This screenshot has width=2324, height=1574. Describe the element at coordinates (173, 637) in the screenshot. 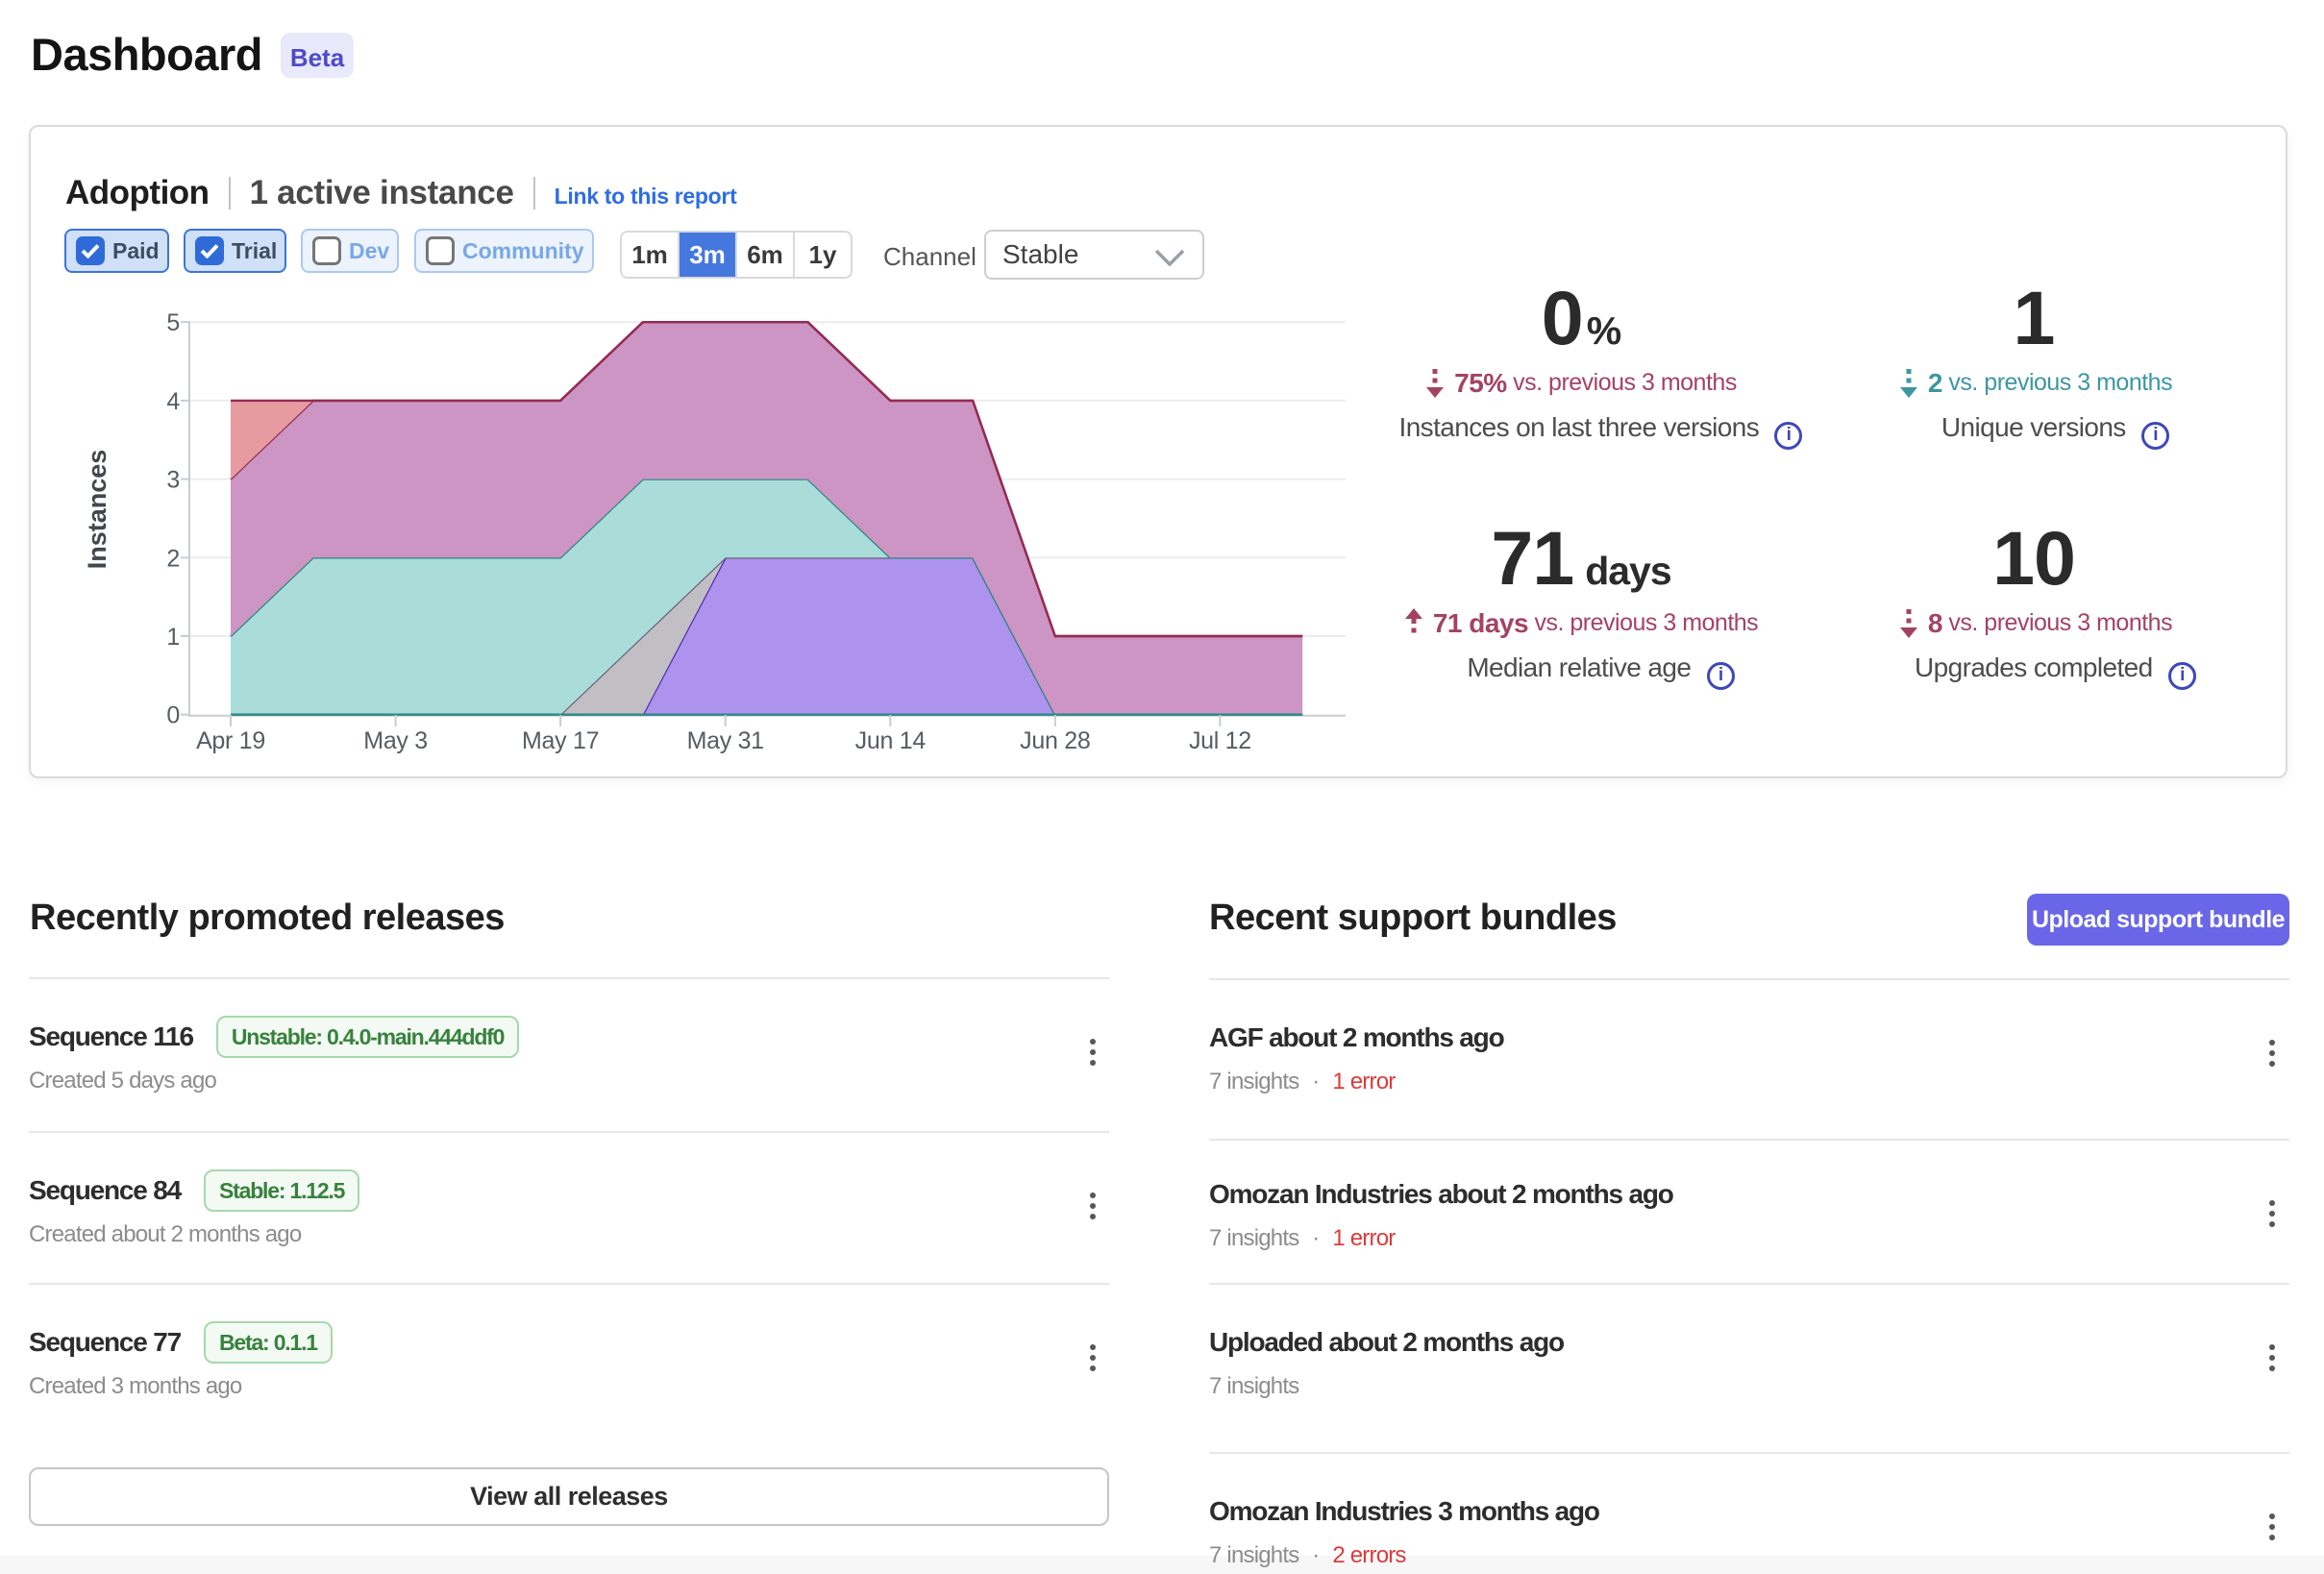

I see `svg-text: 1` at that location.